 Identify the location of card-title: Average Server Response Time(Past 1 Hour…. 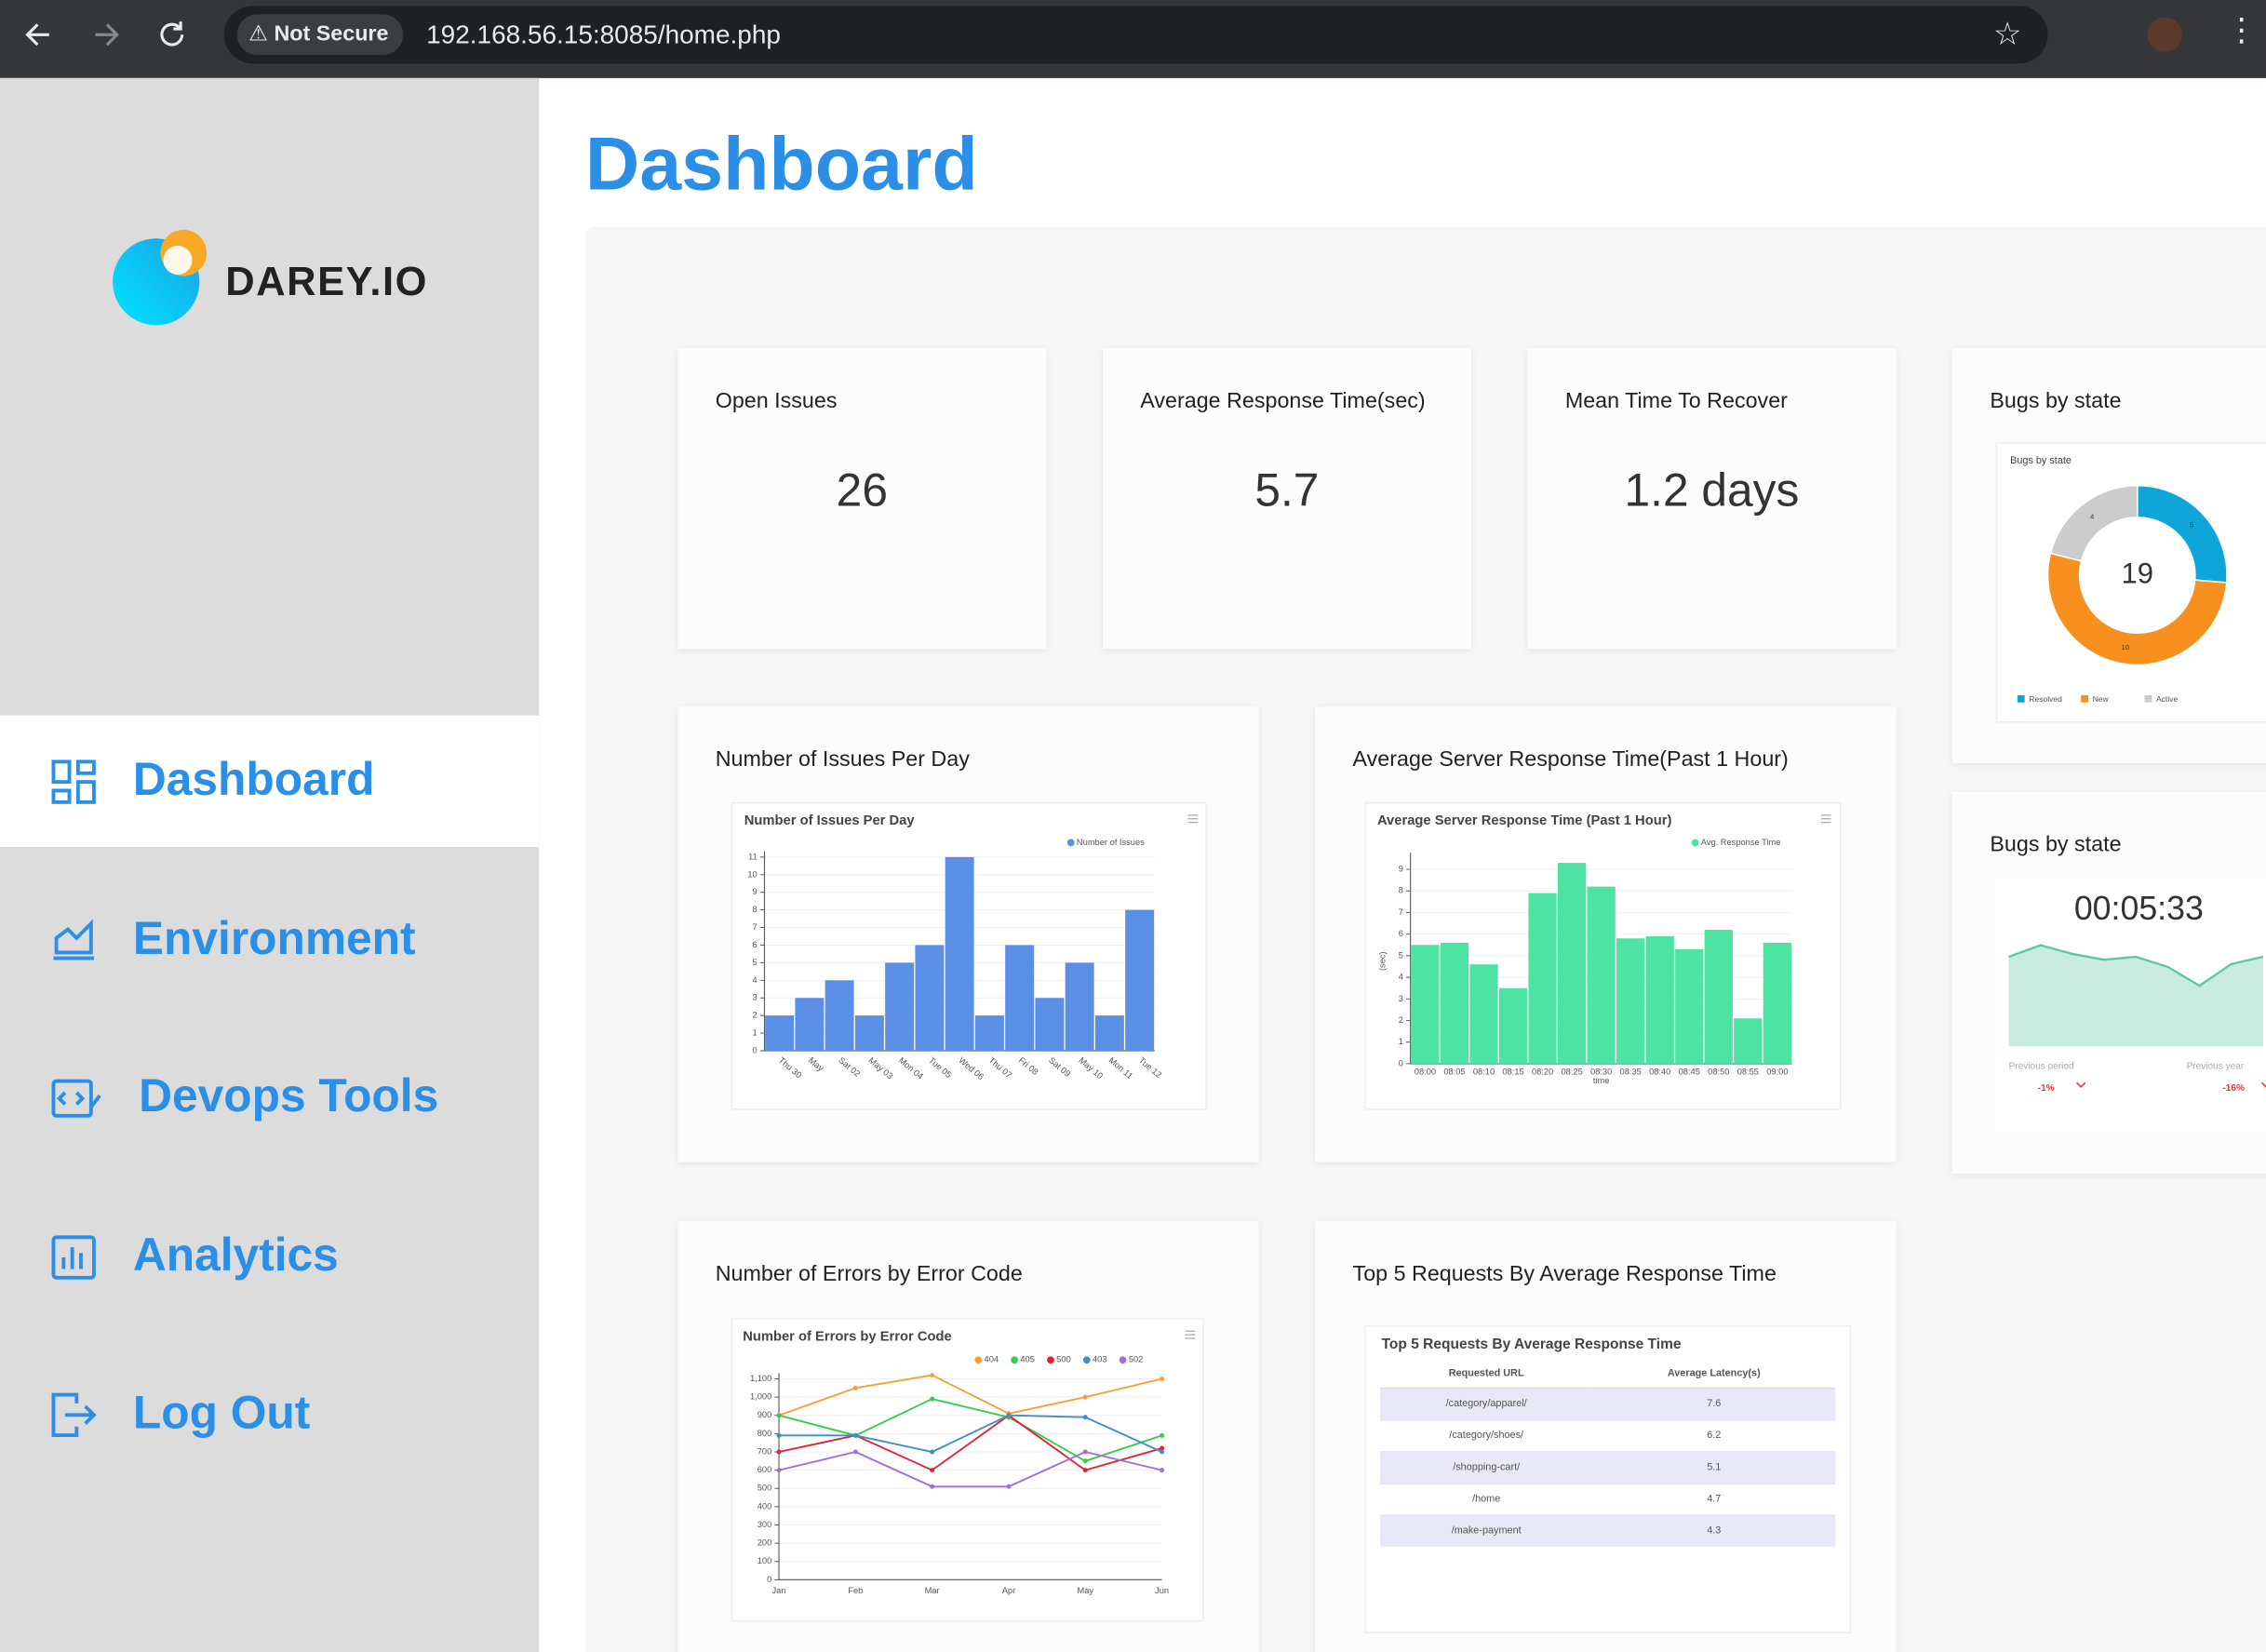
(1570, 759).